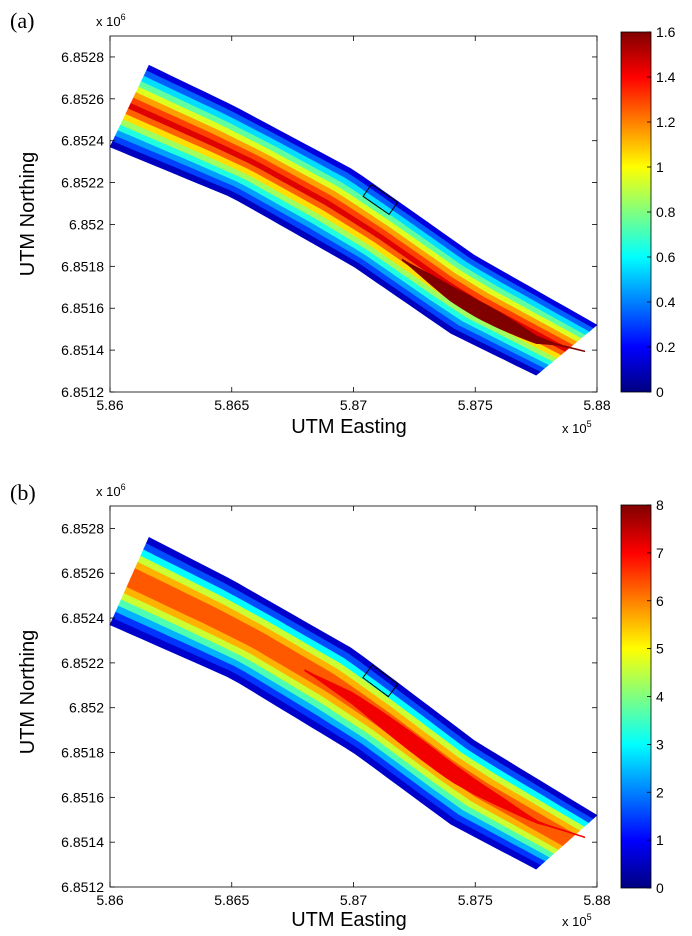  I want to click on panel-a-y-exponent: 6, so click(123, 17).